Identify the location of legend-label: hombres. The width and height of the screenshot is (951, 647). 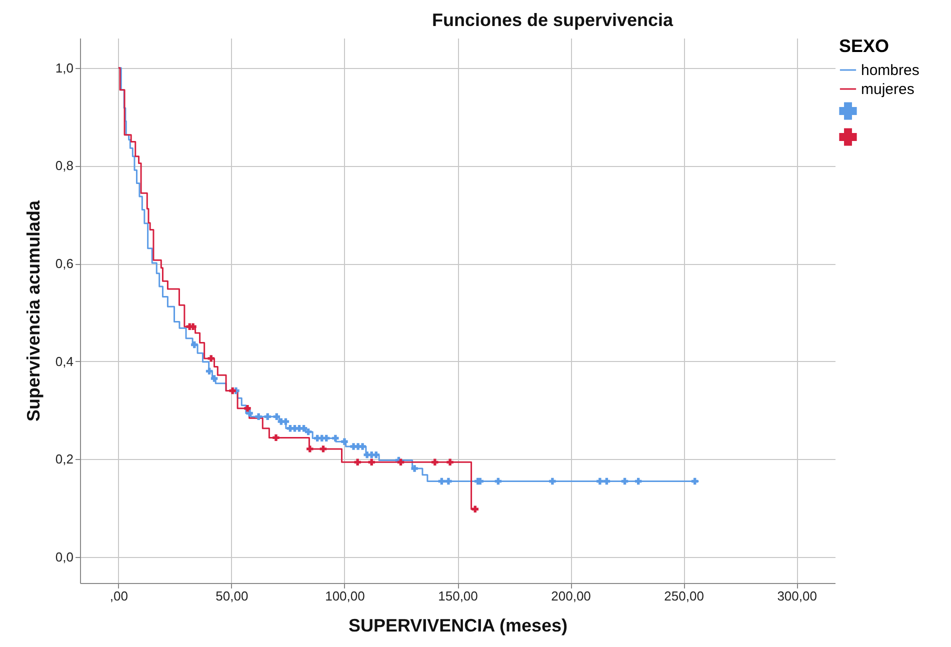
(890, 70).